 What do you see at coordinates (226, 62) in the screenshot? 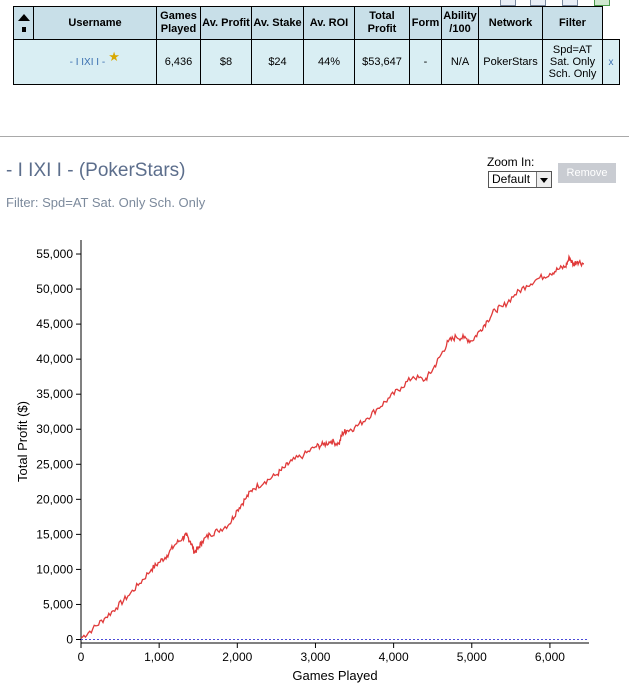
I see `av-profit-cell: $8` at bounding box center [226, 62].